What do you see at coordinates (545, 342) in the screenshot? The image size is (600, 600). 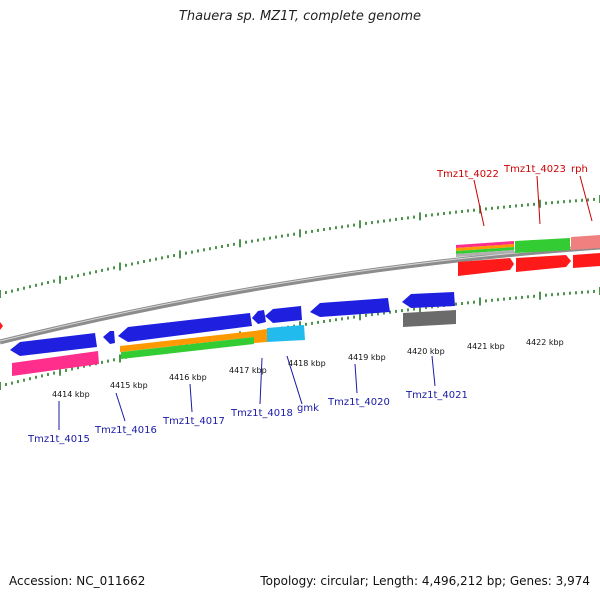 I see `tick-label-4422: 4422 kbp` at bounding box center [545, 342].